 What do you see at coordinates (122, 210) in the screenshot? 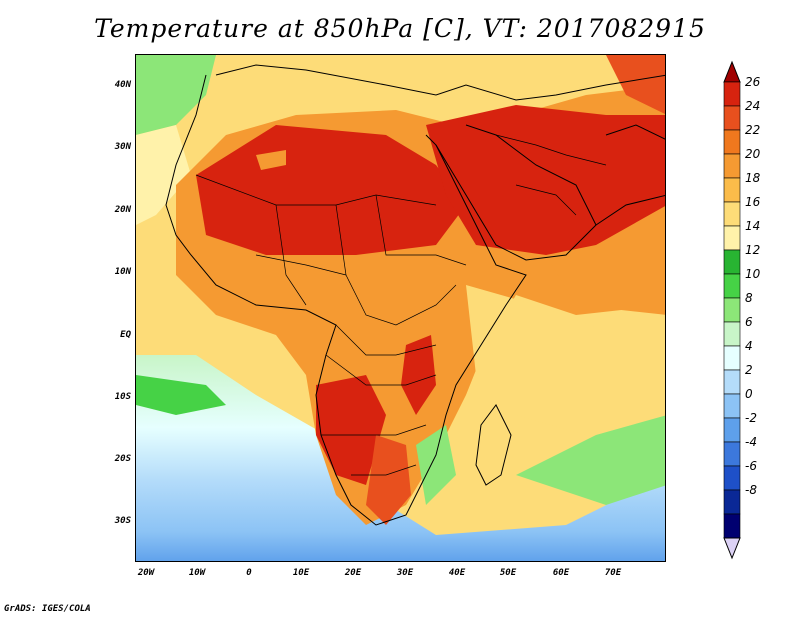
I see `lat-label: 20N` at bounding box center [122, 210].